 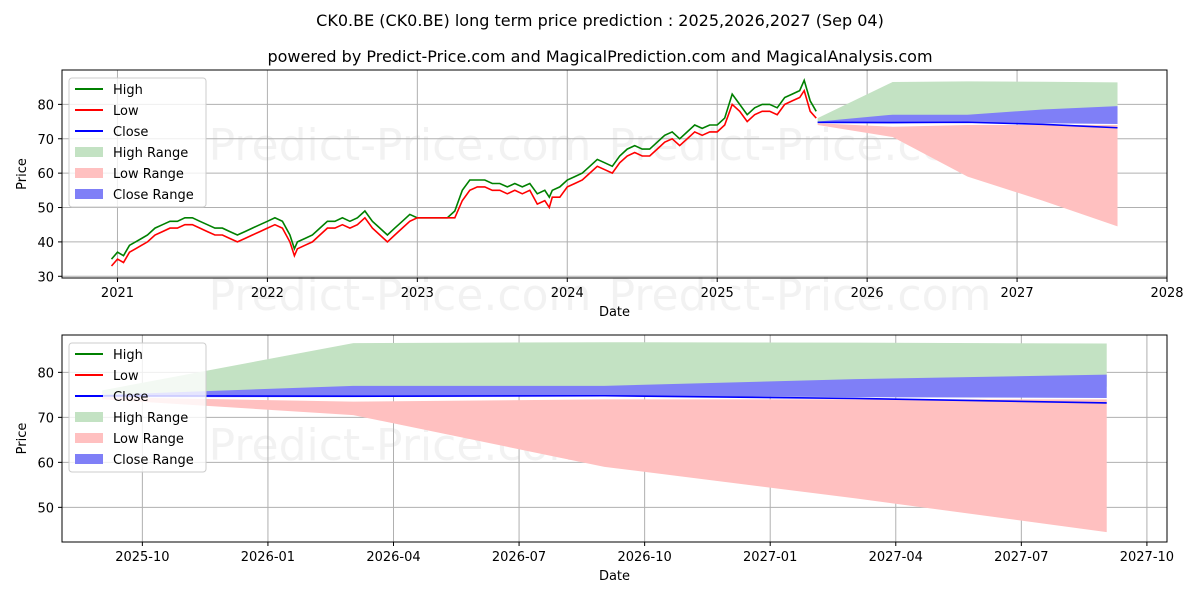 What do you see at coordinates (393, 557) in the screenshot?
I see `x-tick-label: 2026-04` at bounding box center [393, 557].